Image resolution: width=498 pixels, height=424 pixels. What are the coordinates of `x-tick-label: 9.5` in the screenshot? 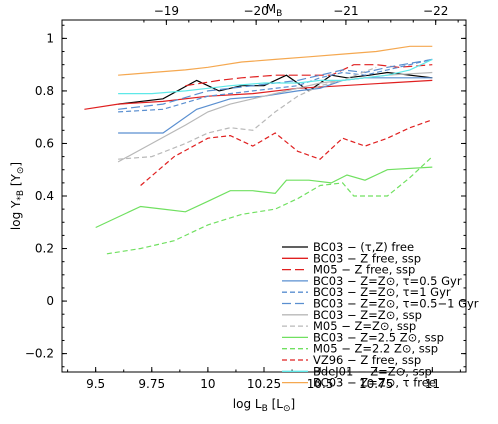 It's located at (95, 384).